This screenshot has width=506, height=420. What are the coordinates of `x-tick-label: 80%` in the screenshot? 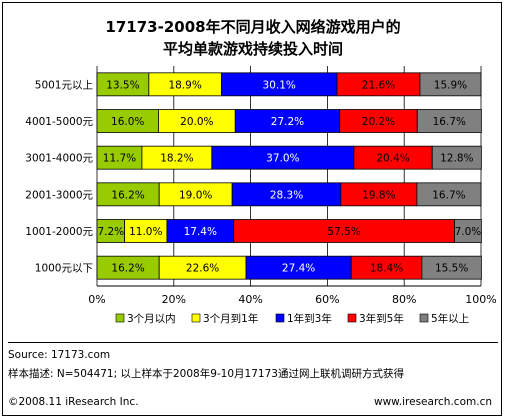 It's located at (404, 299).